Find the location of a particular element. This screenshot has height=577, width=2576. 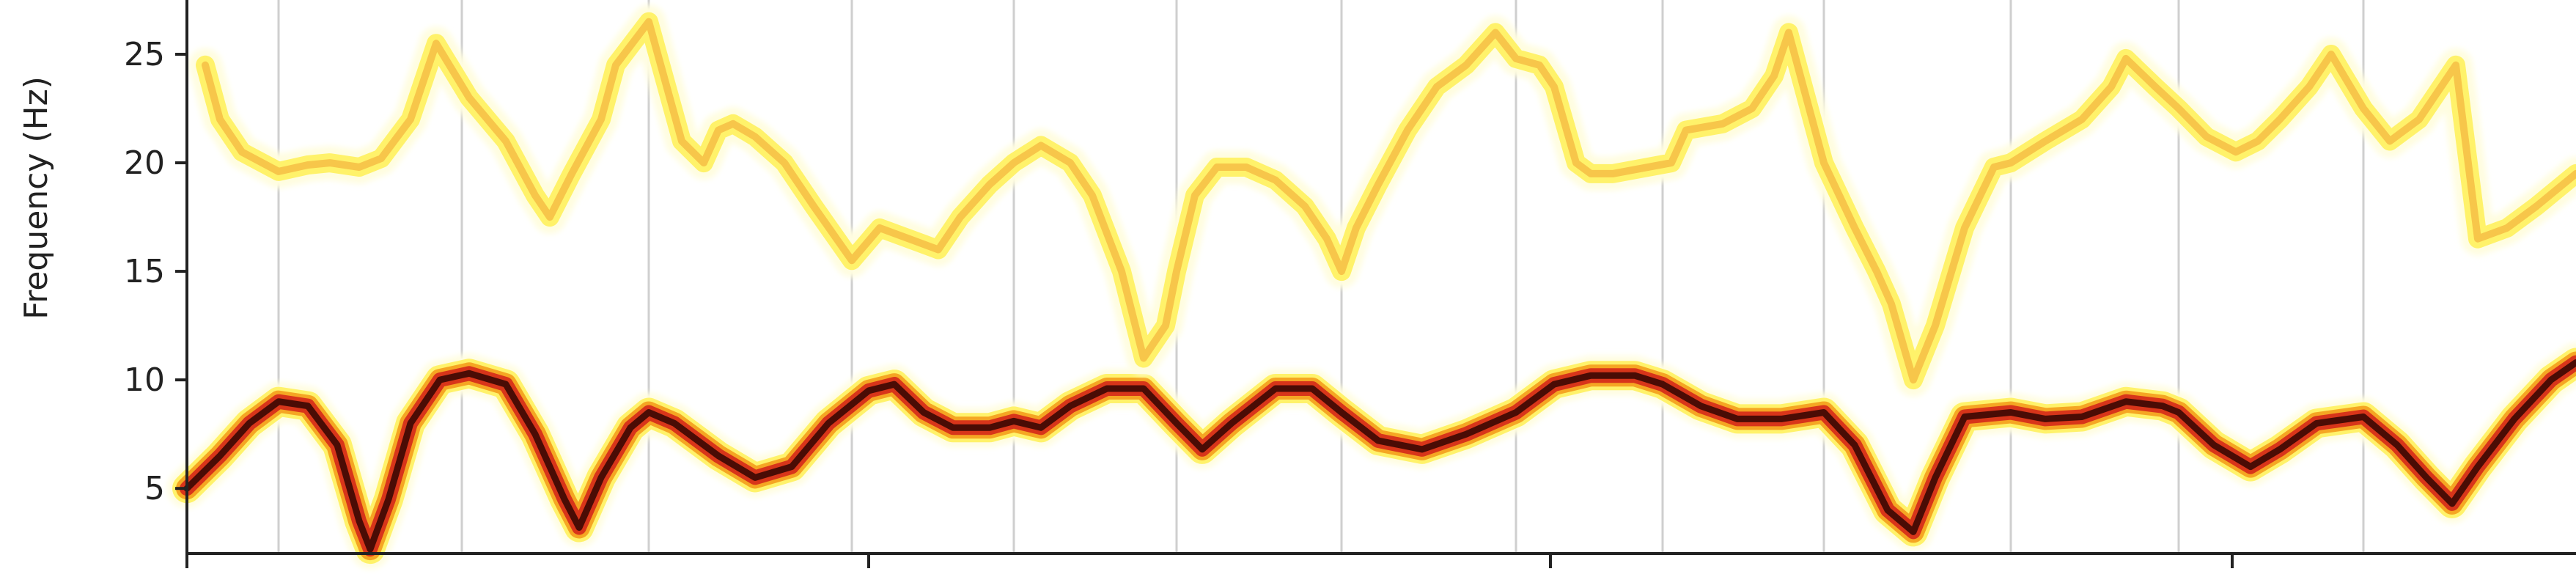

y-axis-label: Frequency (Hz) is located at coordinates (36, 198).